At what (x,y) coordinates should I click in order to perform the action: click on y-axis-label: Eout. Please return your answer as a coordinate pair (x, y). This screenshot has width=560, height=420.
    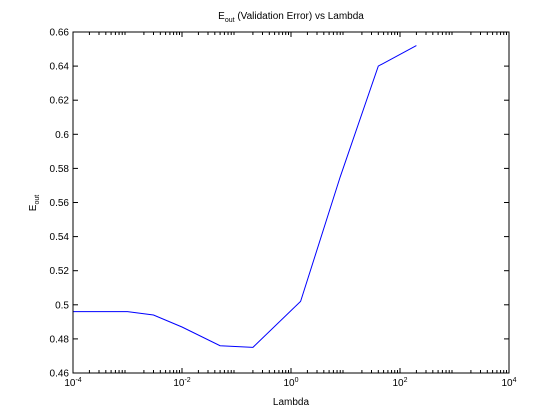
    Looking at the image, I should click on (34, 203).